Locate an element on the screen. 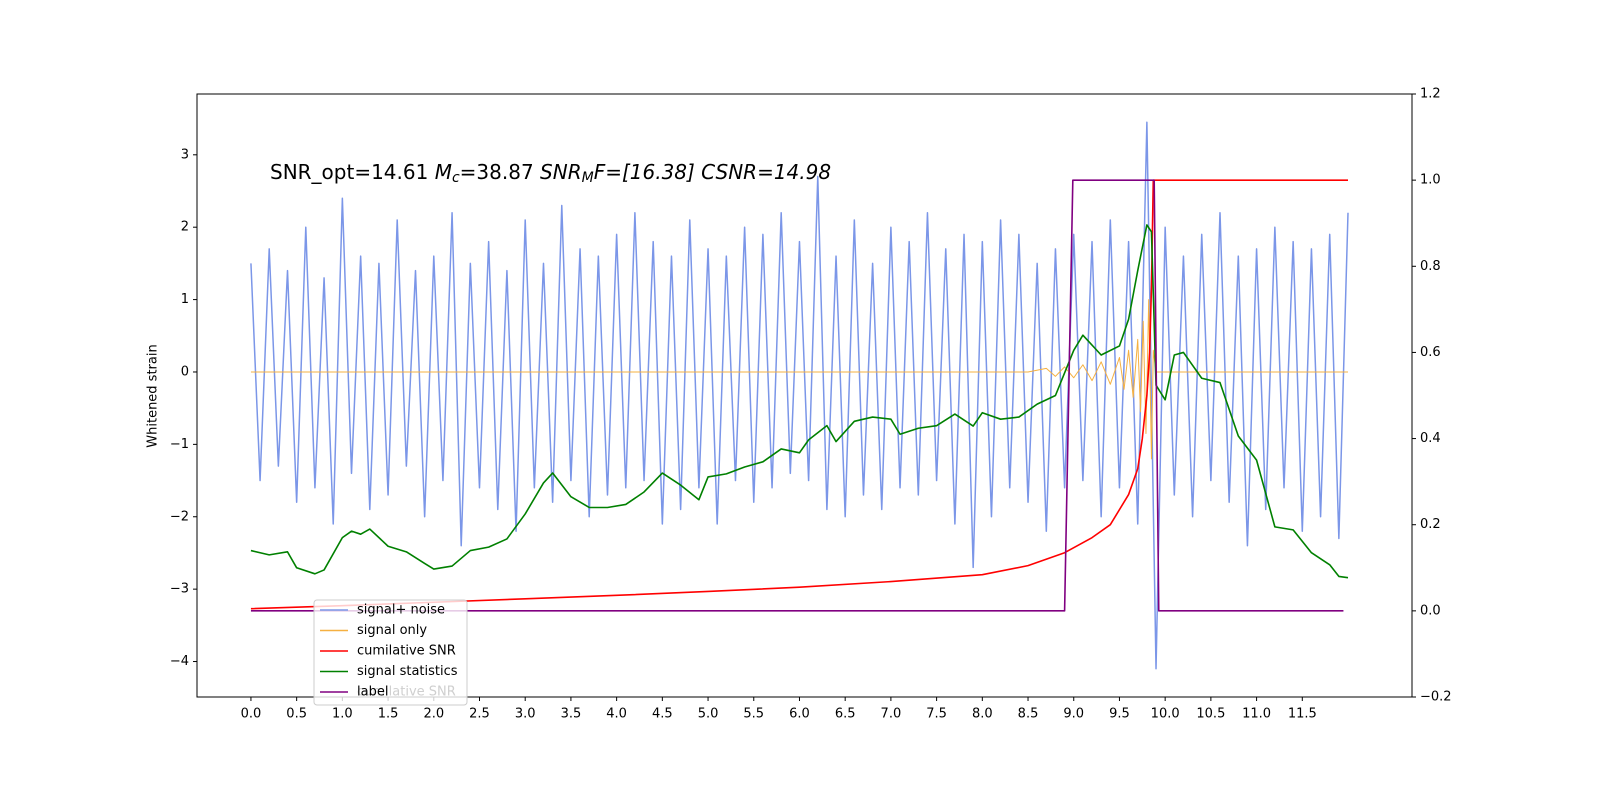  x-tick-label: 3.0 is located at coordinates (525, 714).